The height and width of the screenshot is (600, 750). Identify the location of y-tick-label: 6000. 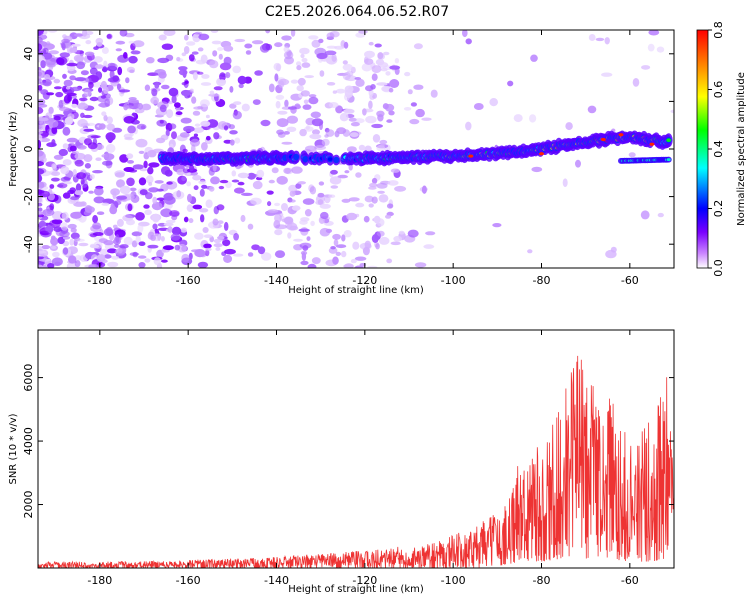
(28, 378).